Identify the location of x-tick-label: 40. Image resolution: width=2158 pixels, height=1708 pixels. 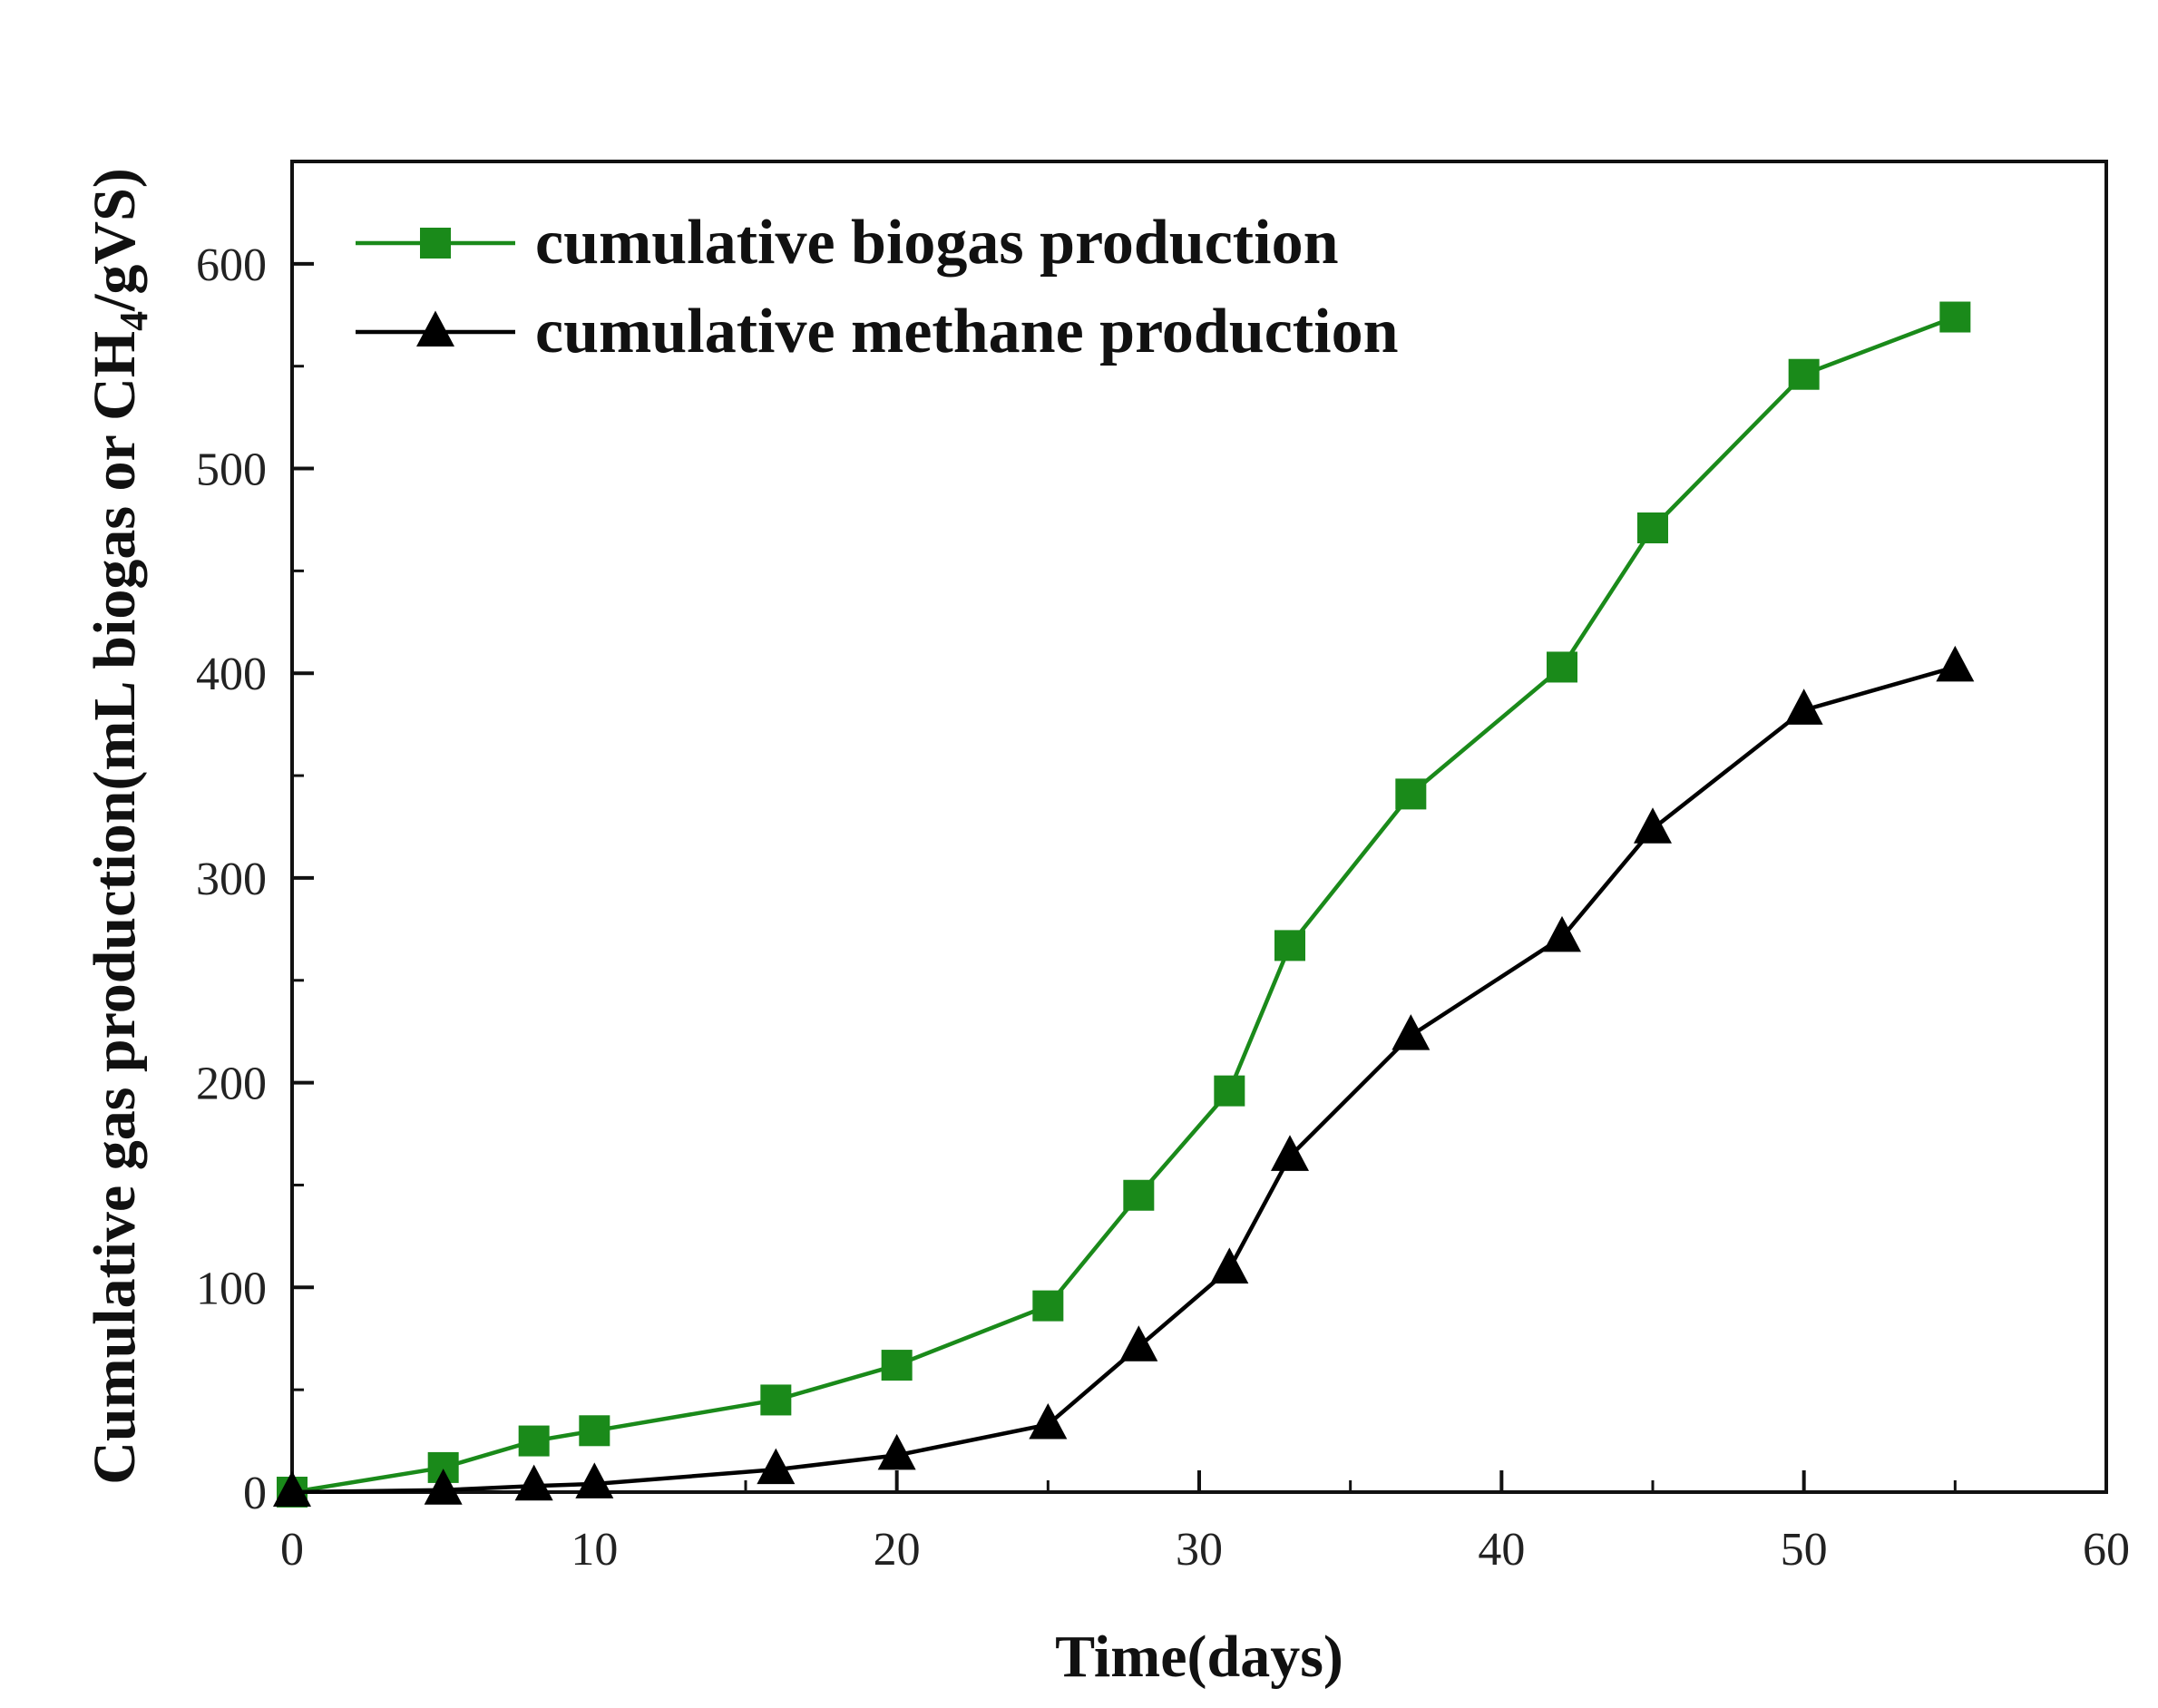
(1501, 1550).